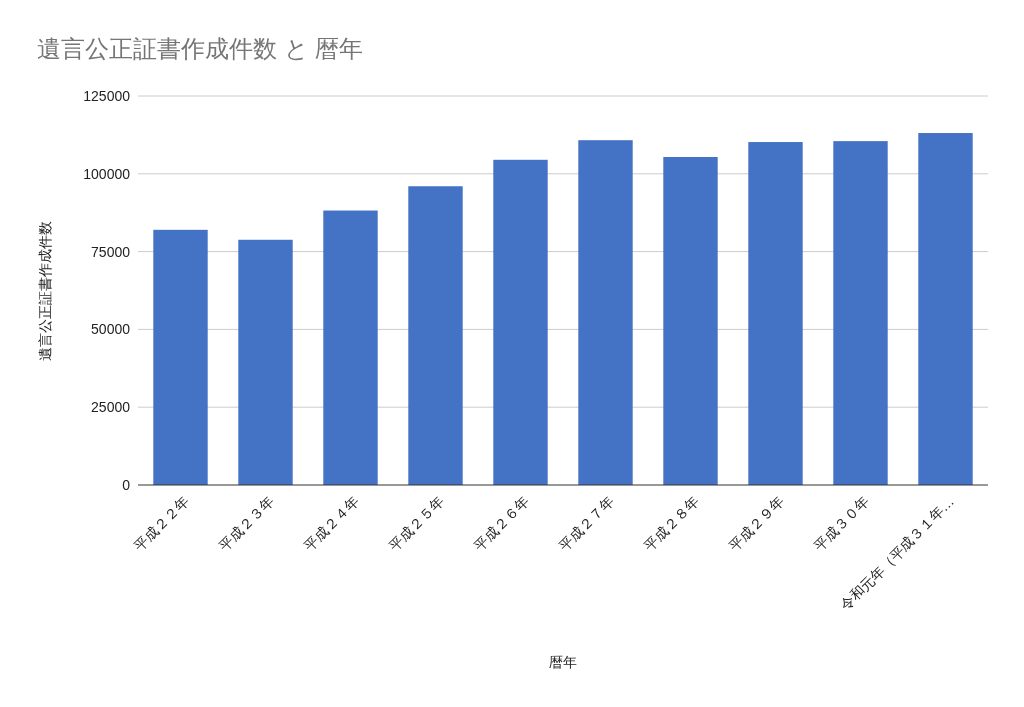 The image size is (1024, 707). I want to click on x-tick-label: 平成２７年, so click(587, 524).